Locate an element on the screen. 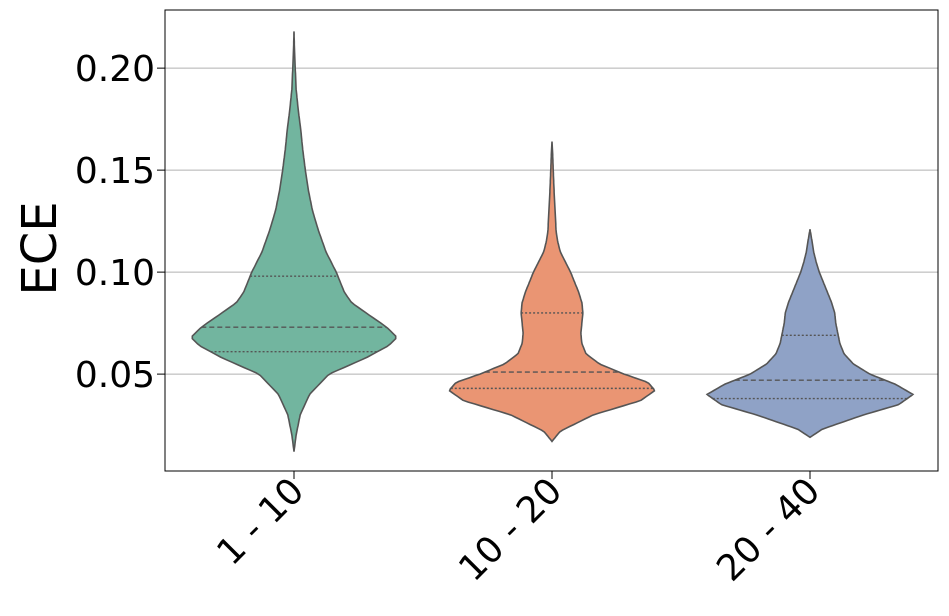  x-tick-label: 20 - 40 is located at coordinates (768, 529).